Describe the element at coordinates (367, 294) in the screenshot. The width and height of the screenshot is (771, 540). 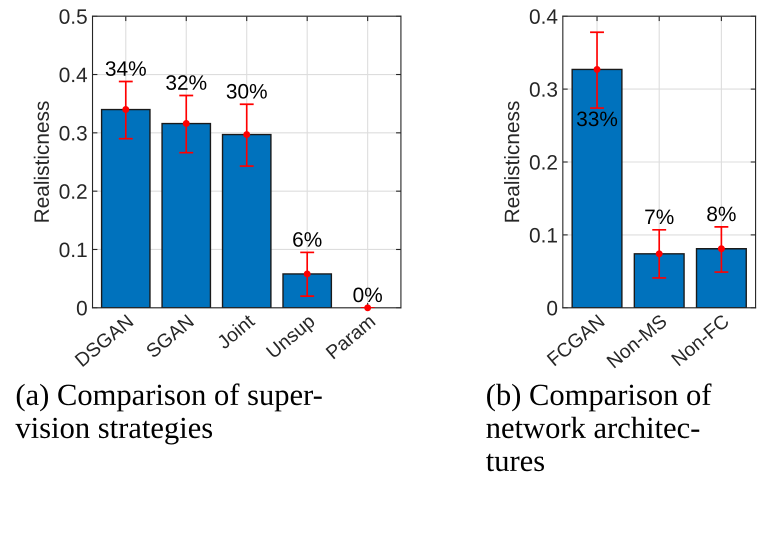
I see `data-label: 0%` at that location.